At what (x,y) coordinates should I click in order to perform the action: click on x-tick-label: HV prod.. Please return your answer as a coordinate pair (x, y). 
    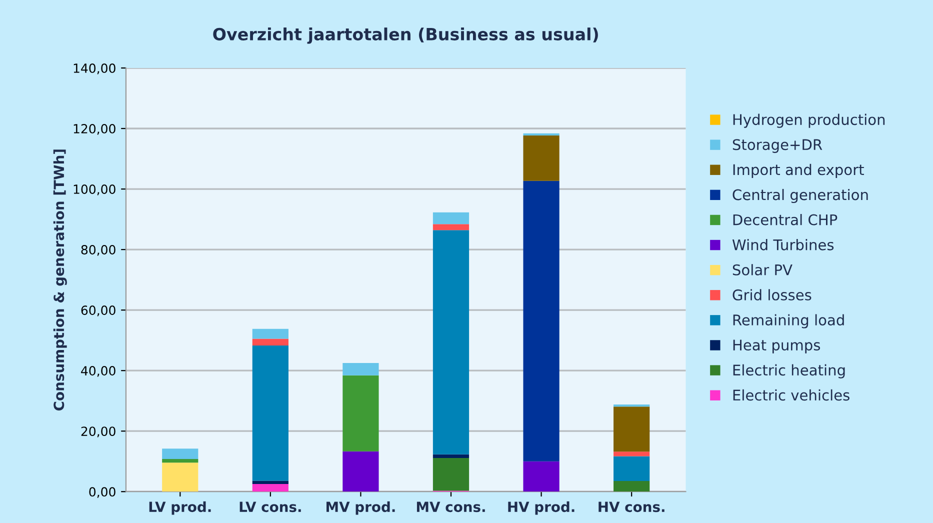
    Looking at the image, I should click on (541, 508).